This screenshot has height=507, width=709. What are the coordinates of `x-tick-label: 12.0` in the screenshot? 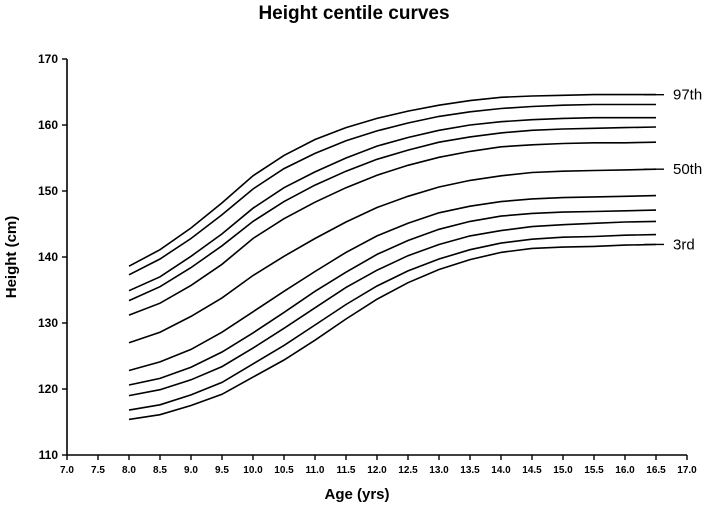 It's located at (377, 470).